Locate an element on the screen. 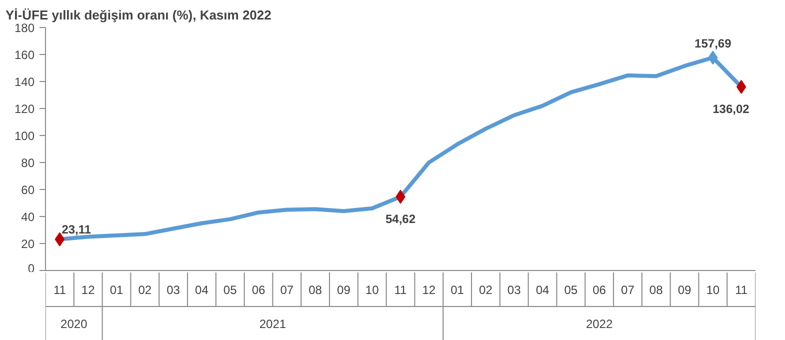 This screenshot has height=340, width=785. y-tick-label: 160 is located at coordinates (24, 55).